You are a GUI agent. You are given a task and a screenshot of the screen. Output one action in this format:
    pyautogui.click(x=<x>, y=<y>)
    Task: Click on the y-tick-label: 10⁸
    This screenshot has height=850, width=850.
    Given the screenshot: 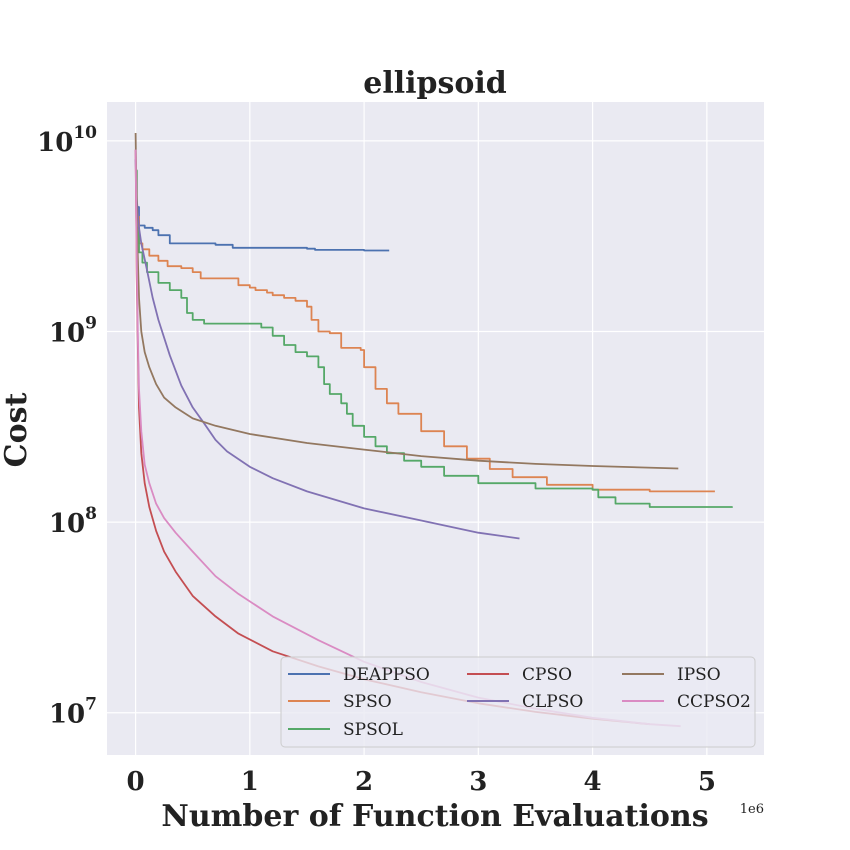 What is the action you would take?
    pyautogui.click(x=73, y=521)
    